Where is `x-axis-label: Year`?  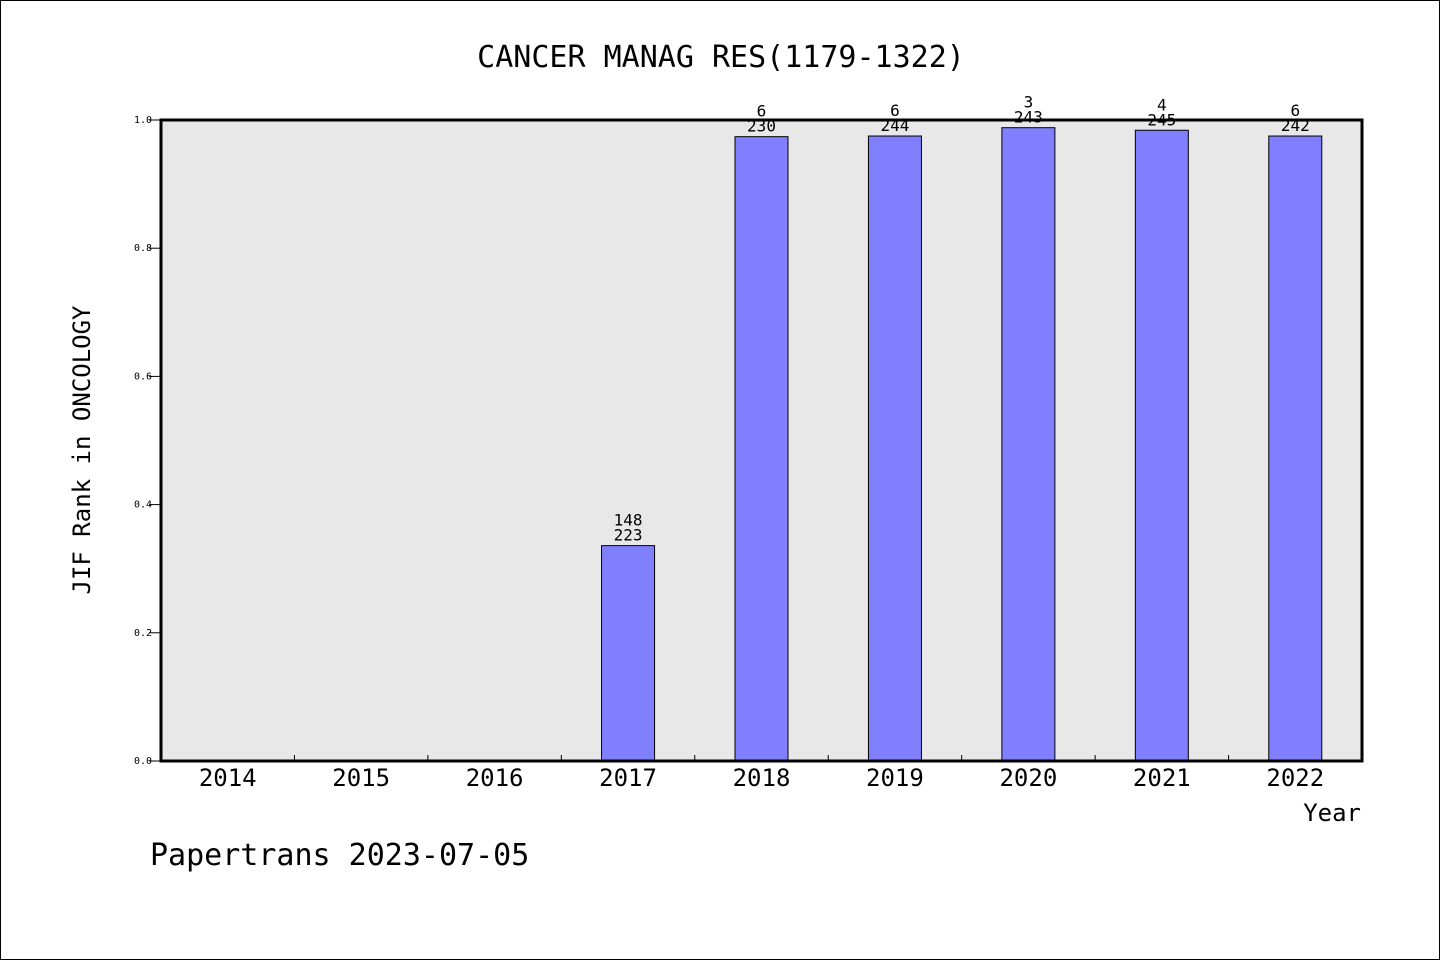 x-axis-label: Year is located at coordinates (1332, 813).